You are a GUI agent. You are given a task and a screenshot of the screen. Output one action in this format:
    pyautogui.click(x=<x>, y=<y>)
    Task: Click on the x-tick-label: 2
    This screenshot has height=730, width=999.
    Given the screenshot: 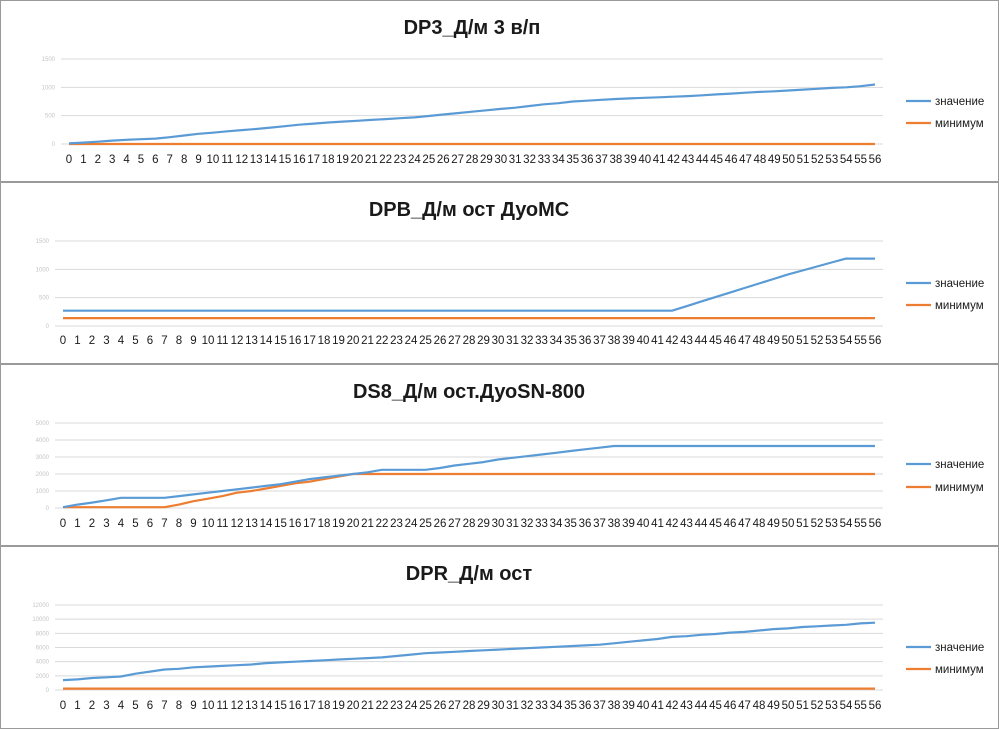 What is the action you would take?
    pyautogui.click(x=92, y=524)
    